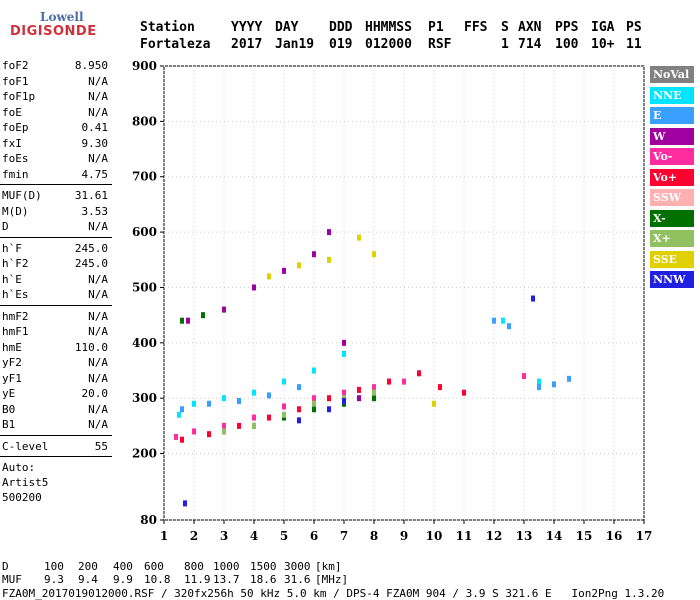 The width and height of the screenshot is (700, 600). I want to click on header-label: Station, so click(167, 27).